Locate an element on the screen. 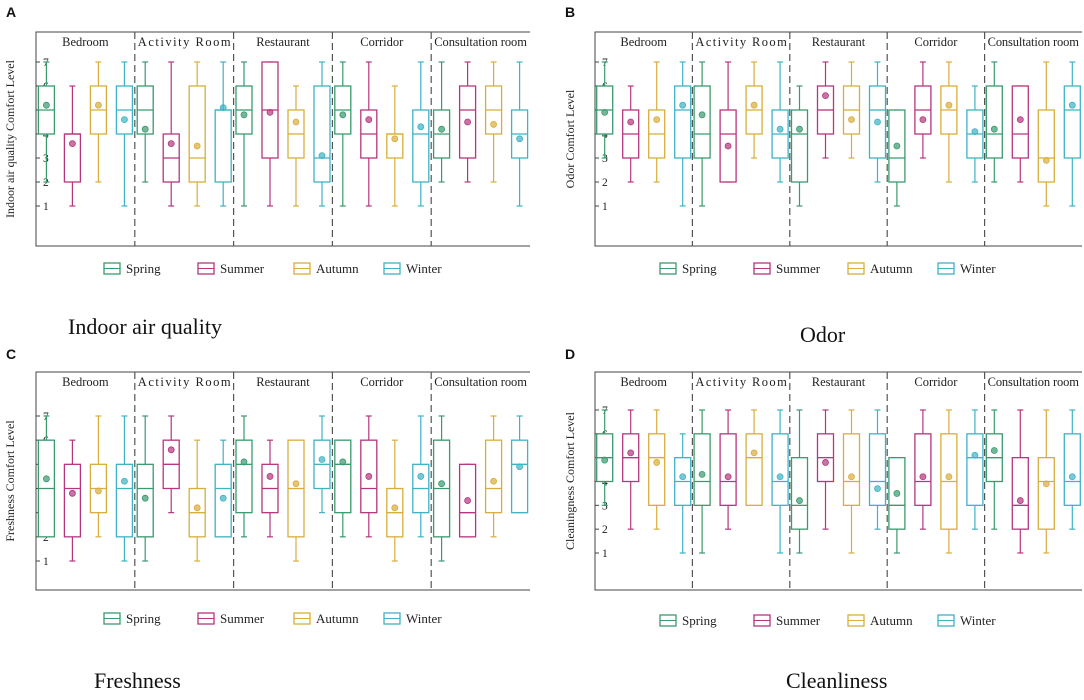  group-consultation-room: Consultation room is located at coordinates (479, 481).